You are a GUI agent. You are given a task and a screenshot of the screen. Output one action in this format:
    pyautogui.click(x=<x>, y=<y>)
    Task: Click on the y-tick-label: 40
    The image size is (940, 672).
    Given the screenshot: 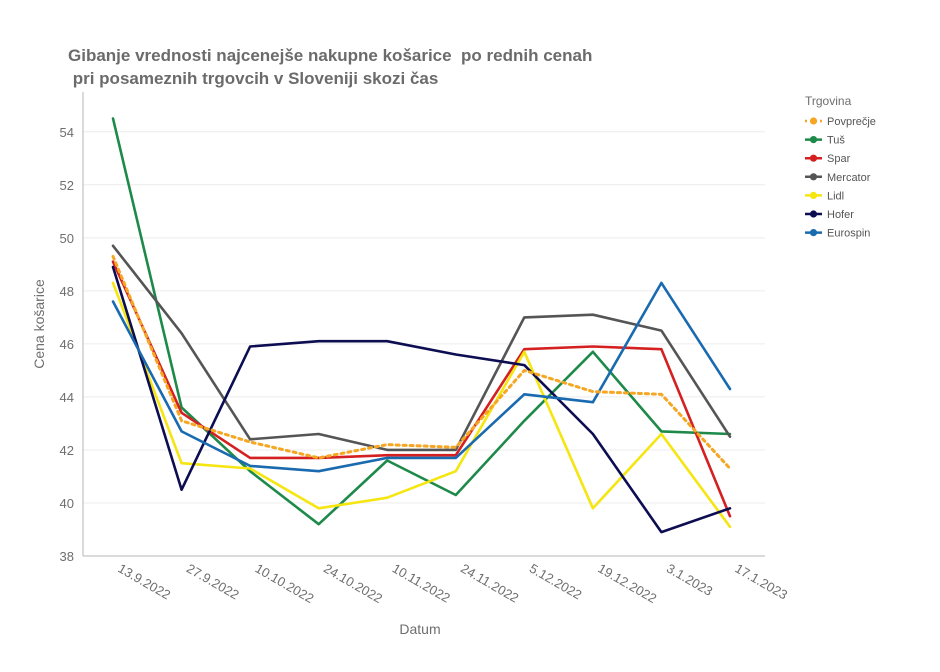 What is the action you would take?
    pyautogui.click(x=67, y=503)
    